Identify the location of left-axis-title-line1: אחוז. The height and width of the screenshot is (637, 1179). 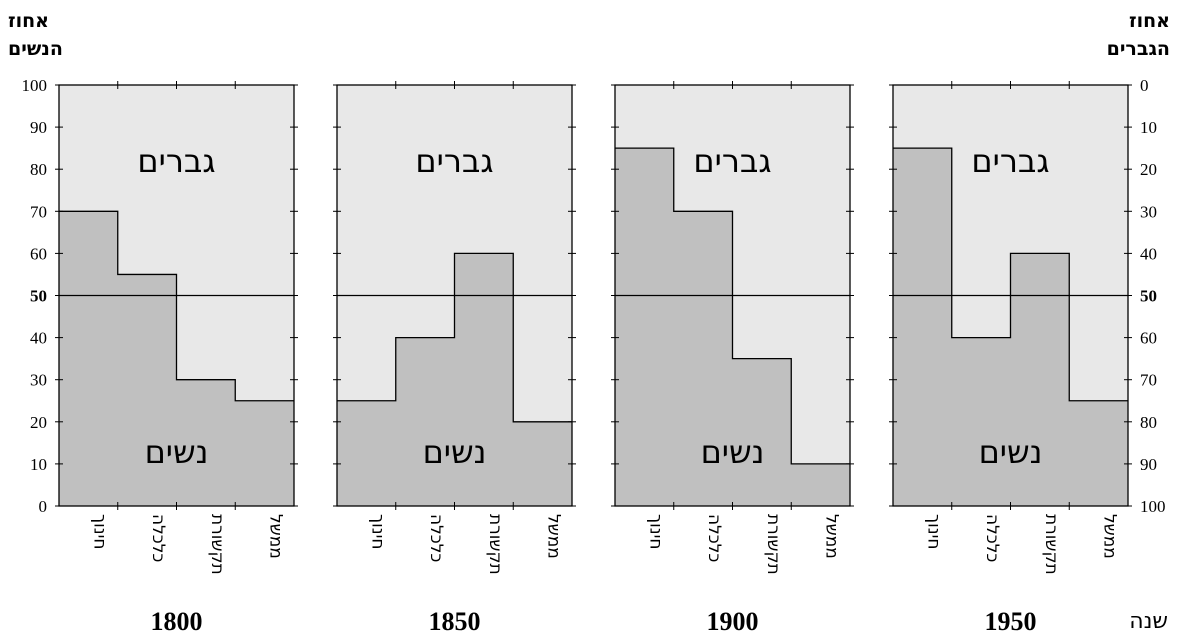
(28, 21).